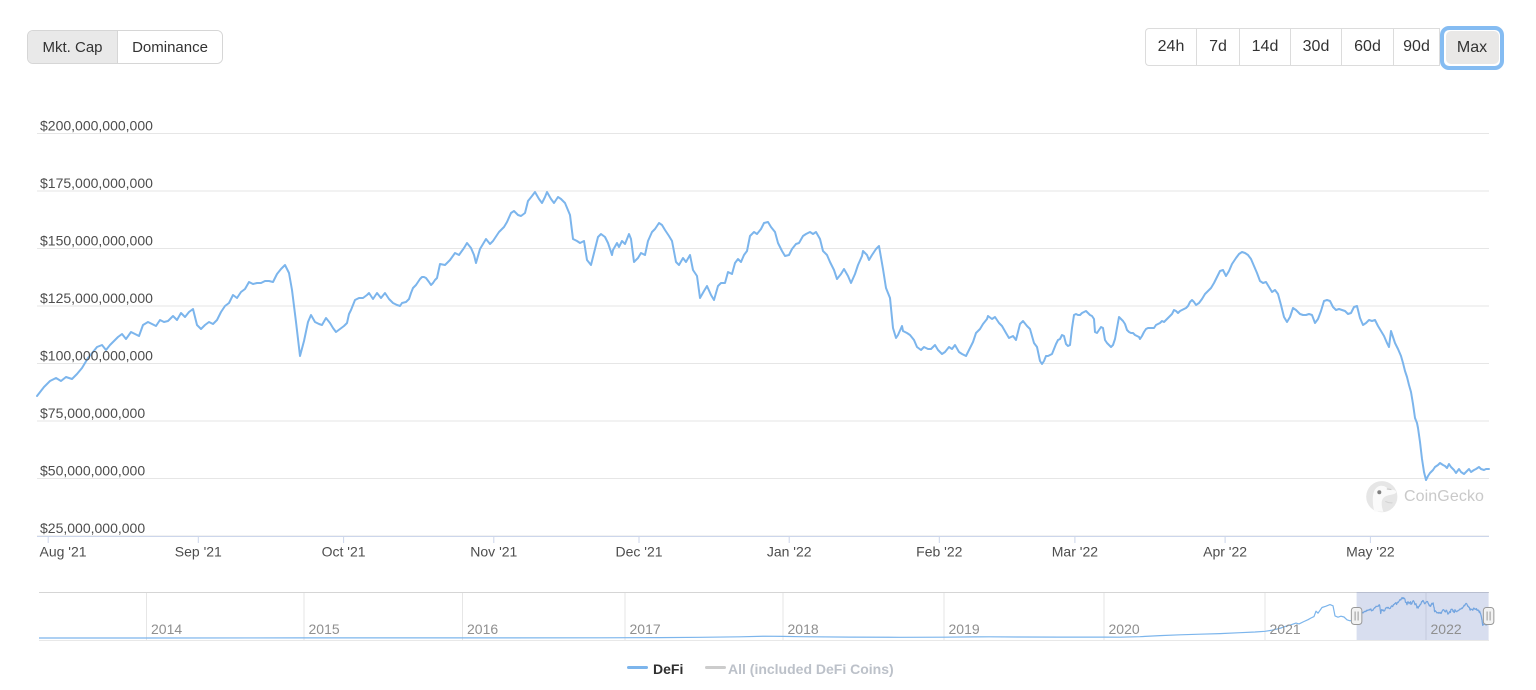 This screenshot has height=690, width=1536. What do you see at coordinates (166, 629) in the screenshot?
I see `svg-text: 2014` at bounding box center [166, 629].